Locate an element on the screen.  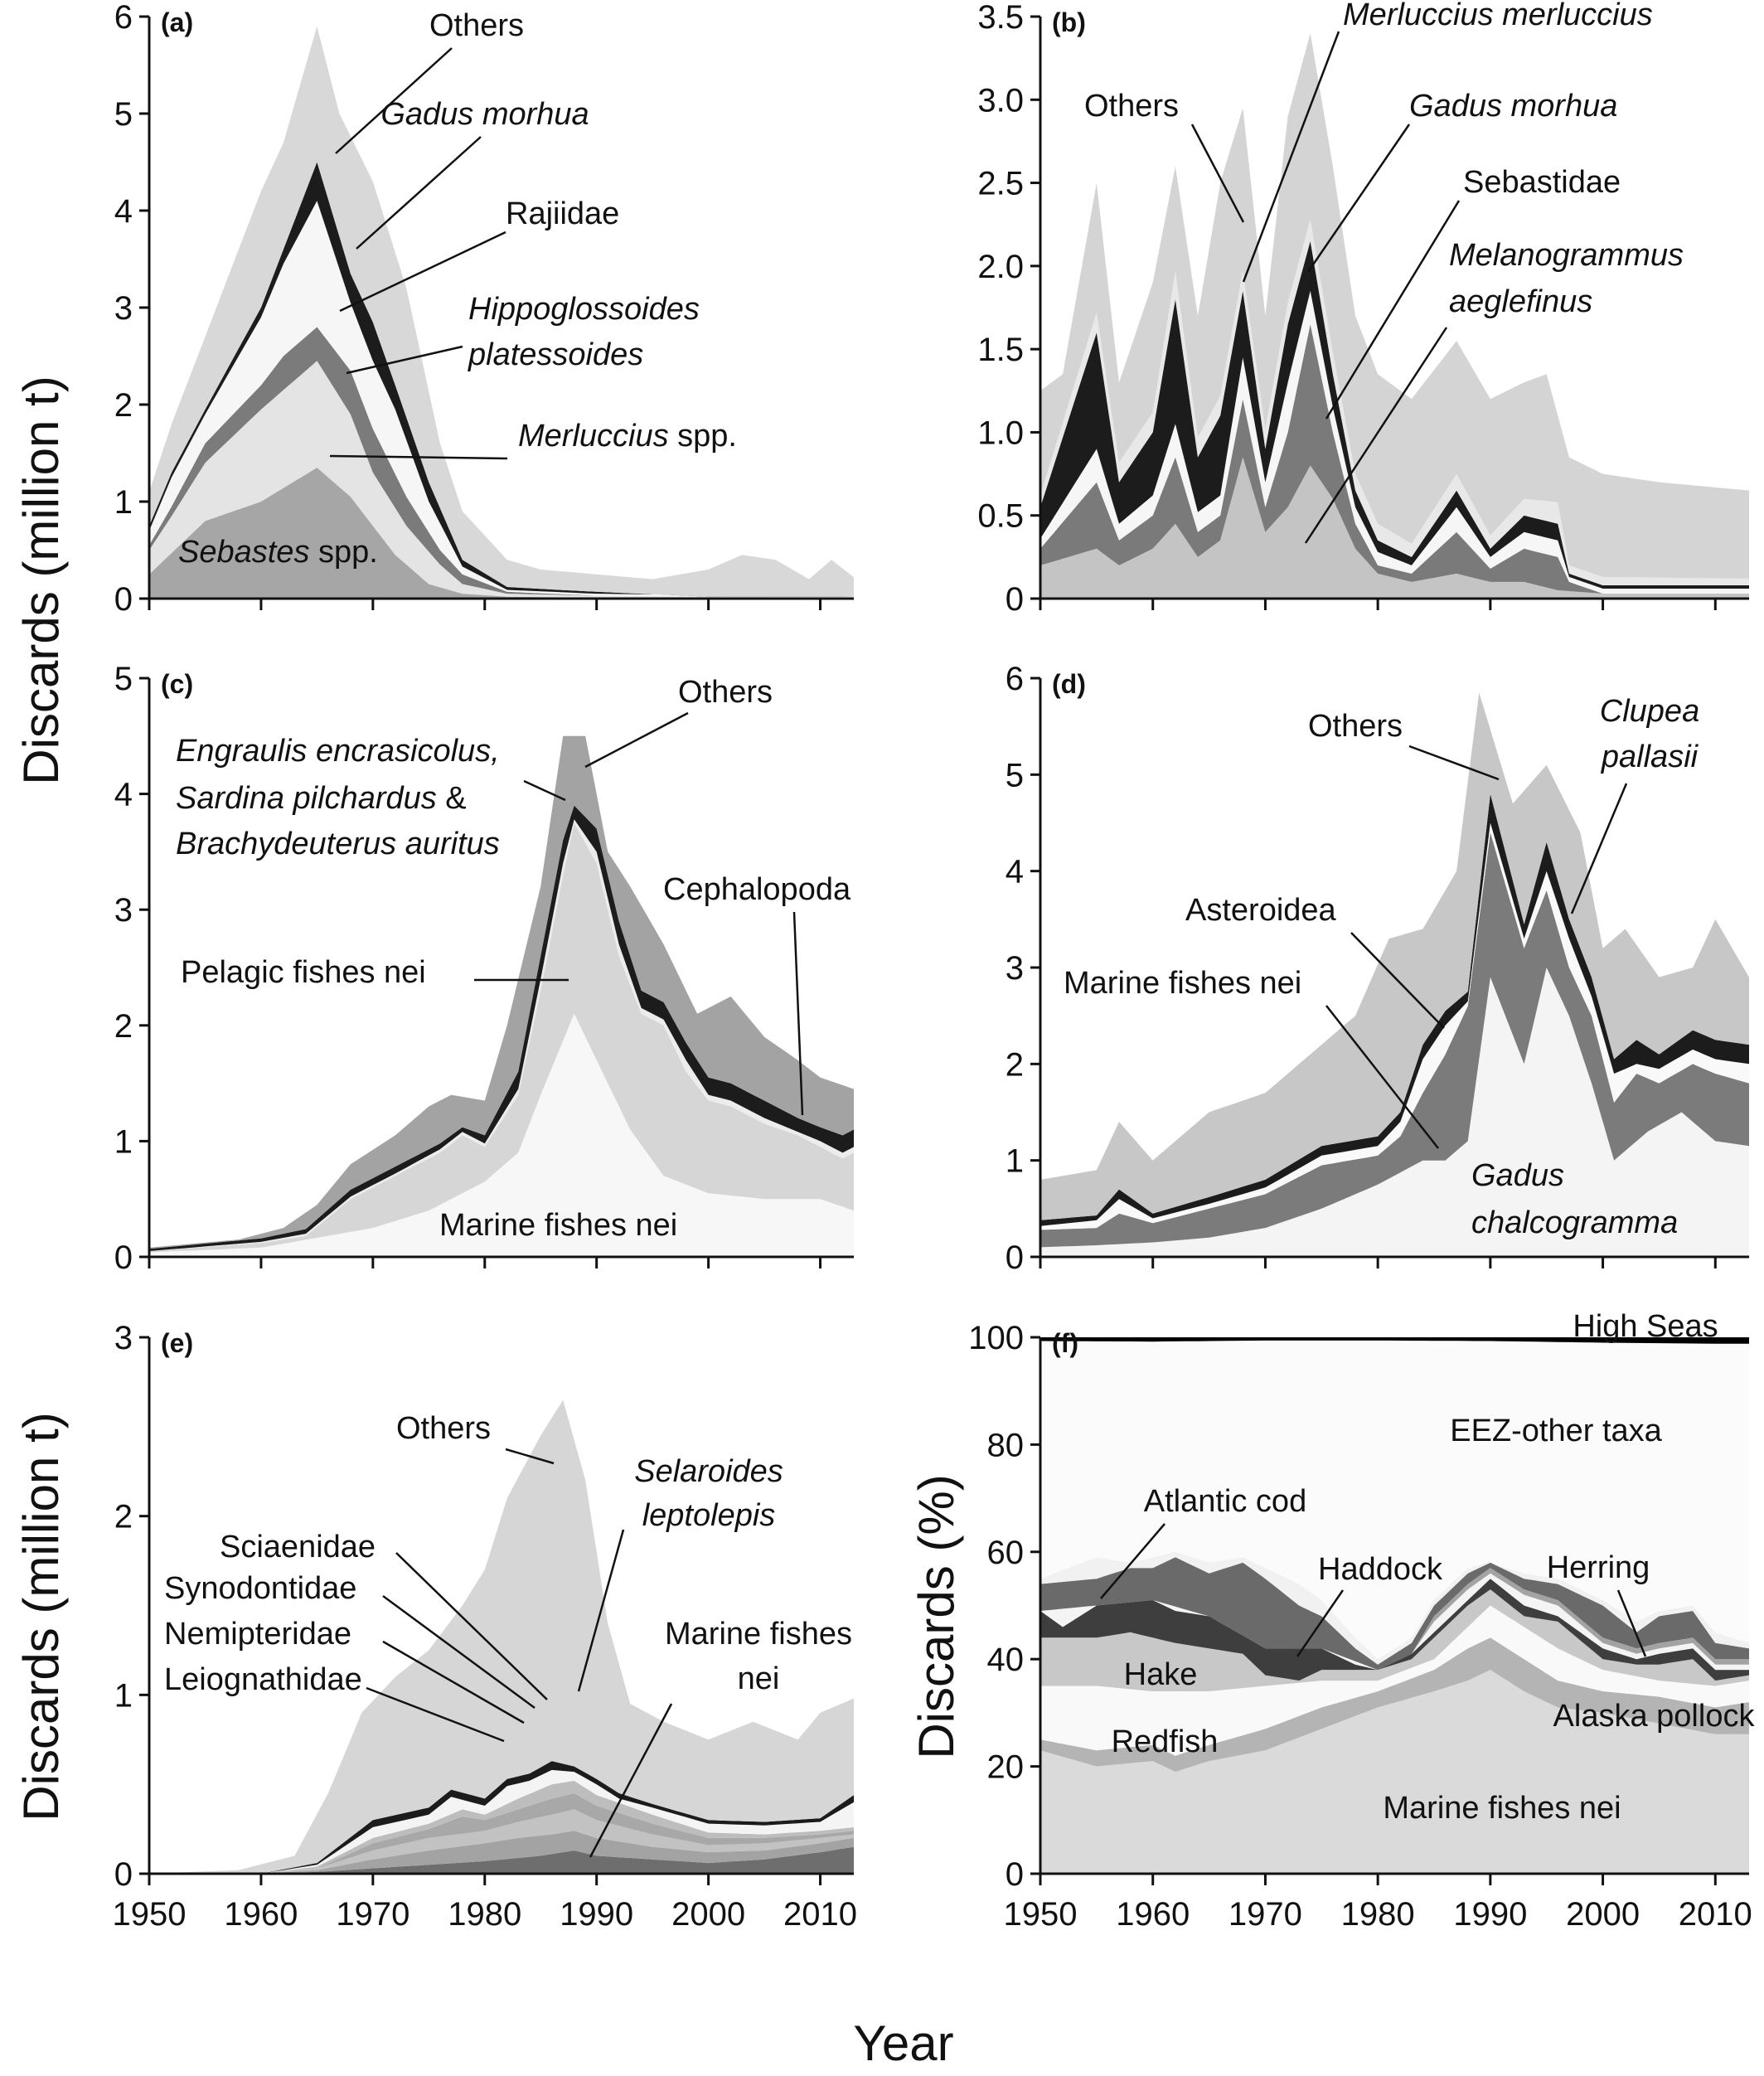
annotation-alaska-pollock: Alaska pollock is located at coordinates (1654, 1716).